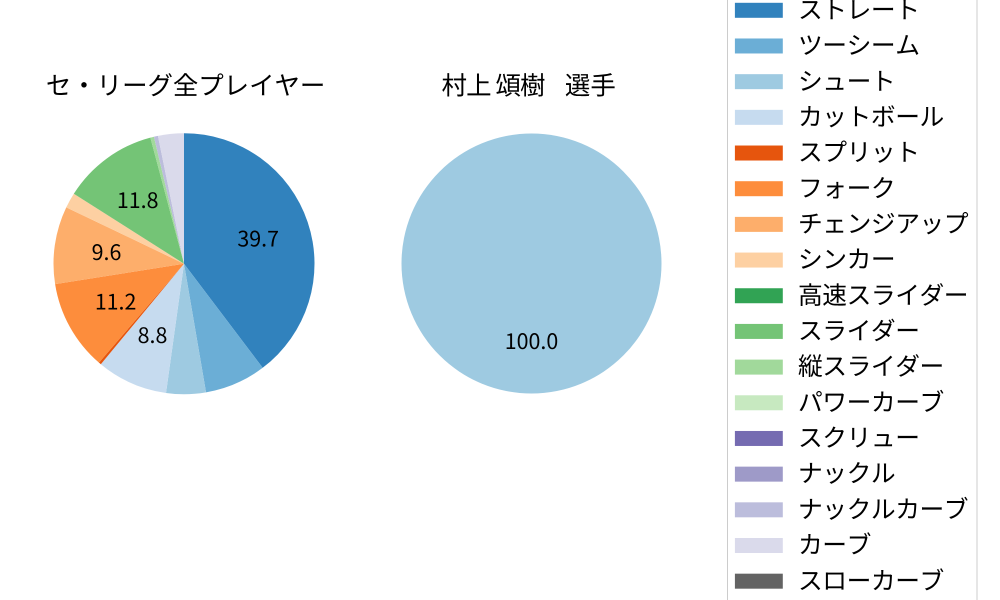  What do you see at coordinates (153, 334) in the screenshot?
I see `svg-text: 8.8` at bounding box center [153, 334].